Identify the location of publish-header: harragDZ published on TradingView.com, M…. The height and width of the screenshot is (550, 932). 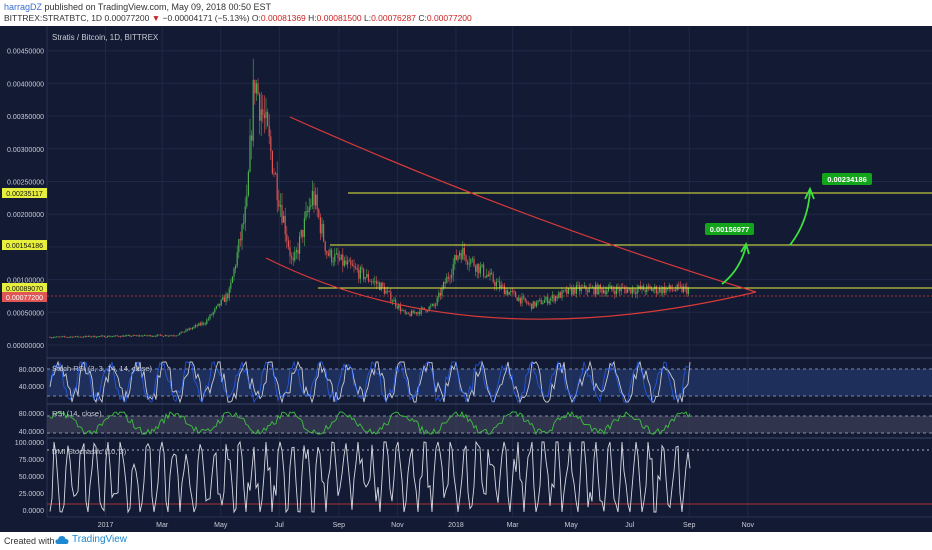
(466, 13).